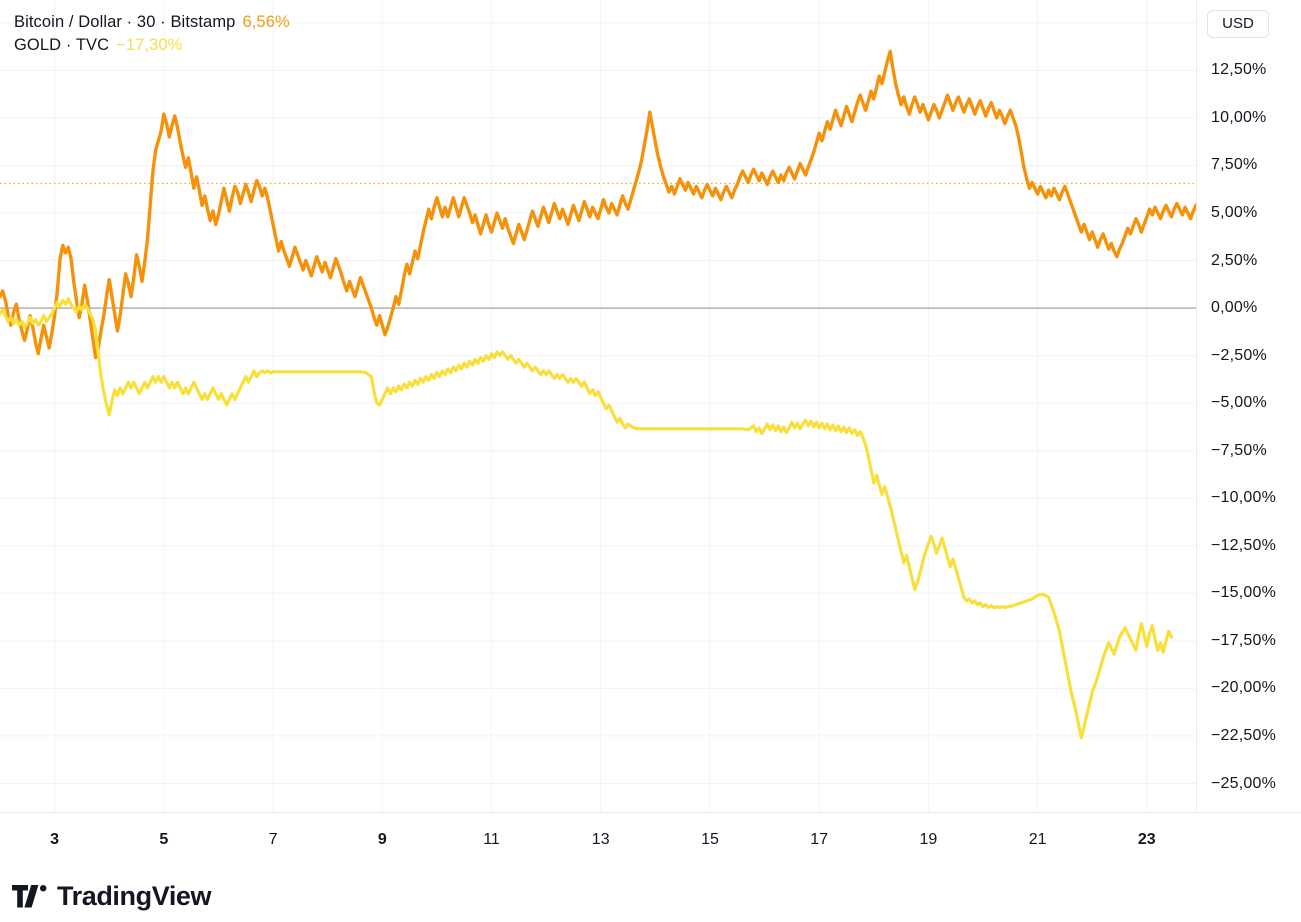 The width and height of the screenshot is (1301, 922). What do you see at coordinates (1234, 165) in the screenshot?
I see `price-axis-tick: 7,50%` at bounding box center [1234, 165].